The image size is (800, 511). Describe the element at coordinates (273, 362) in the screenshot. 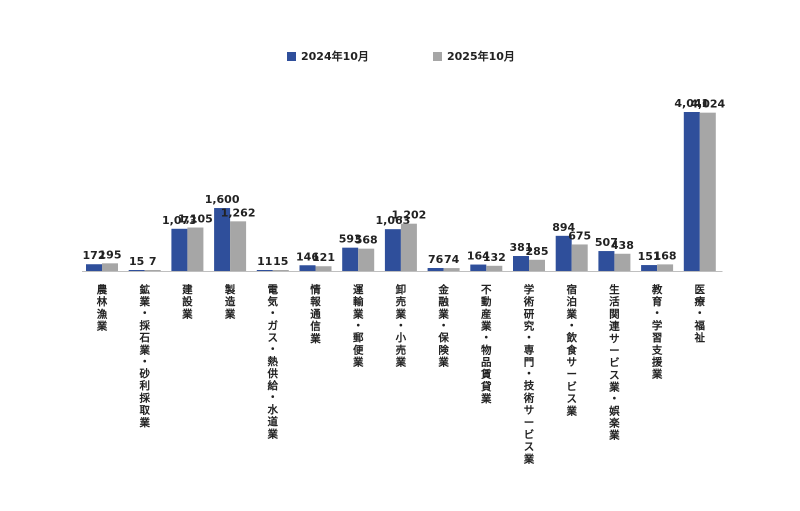

I see `category-label-4: 電気・ガス・熱供給・水道業` at that location.